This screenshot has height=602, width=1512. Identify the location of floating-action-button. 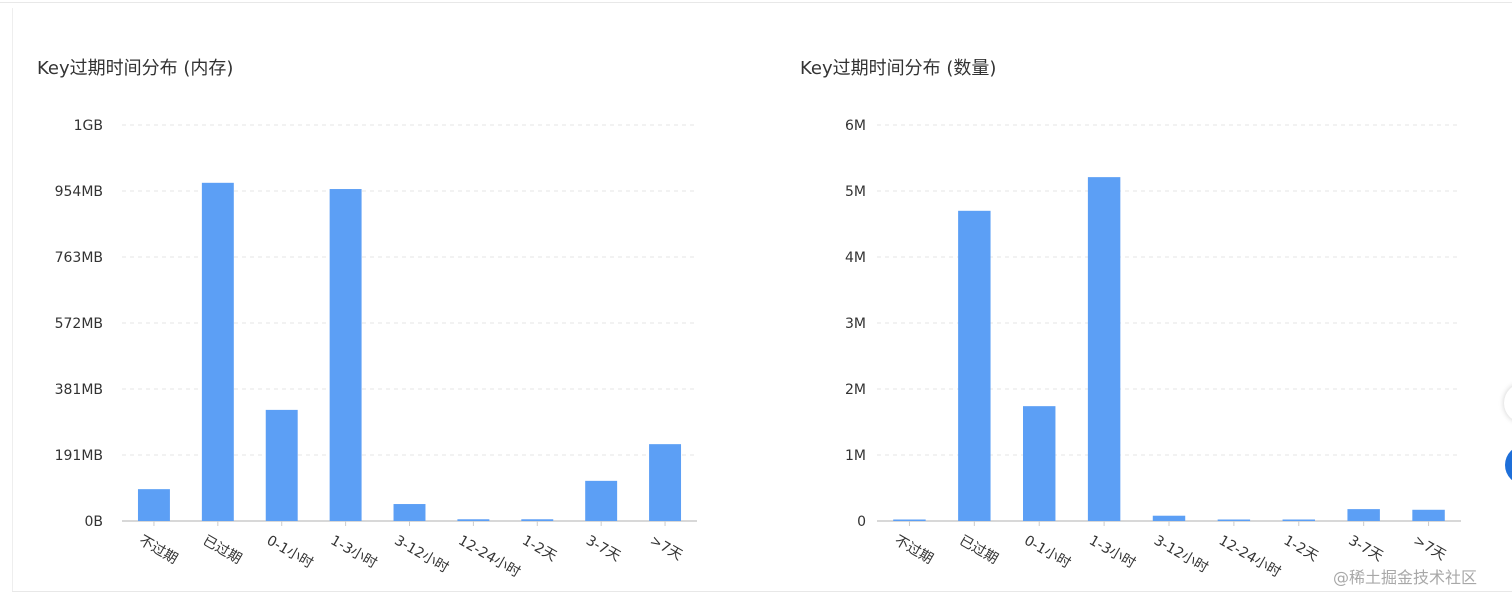
(1508, 465).